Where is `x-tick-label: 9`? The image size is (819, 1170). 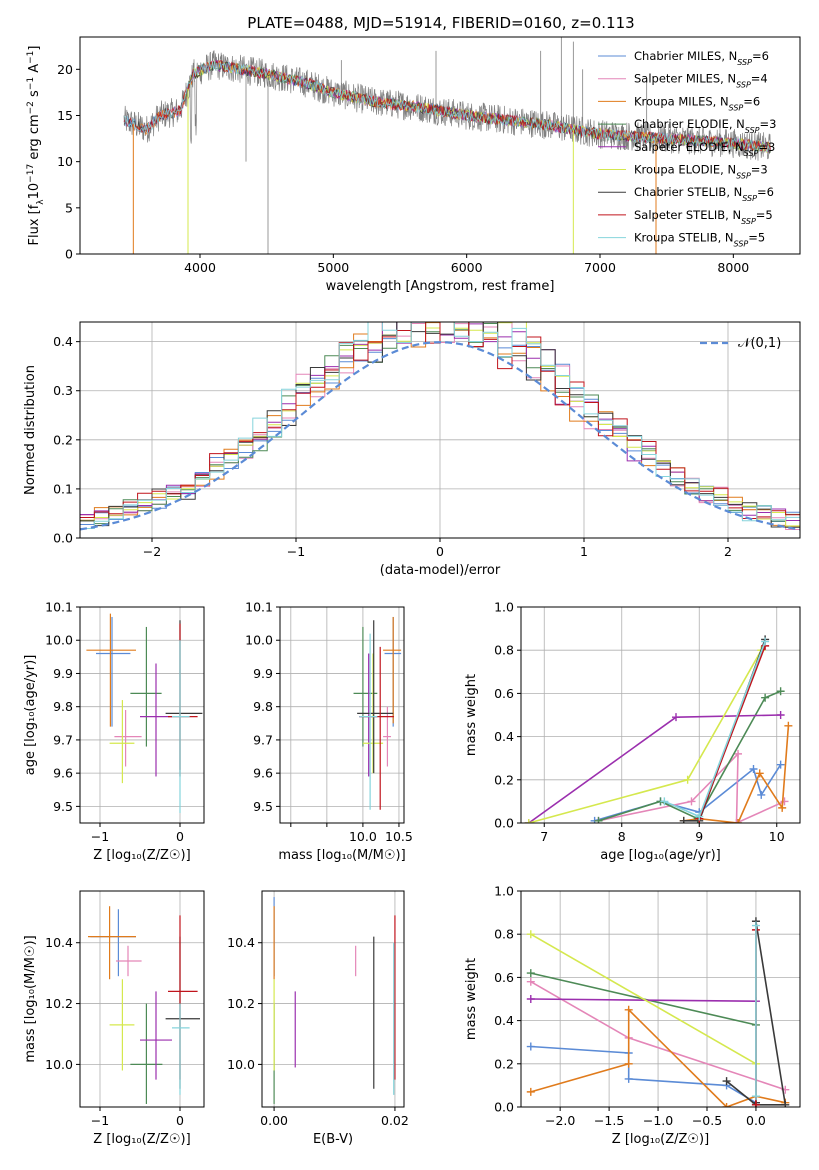
x-tick-label: 9 is located at coordinates (699, 836).